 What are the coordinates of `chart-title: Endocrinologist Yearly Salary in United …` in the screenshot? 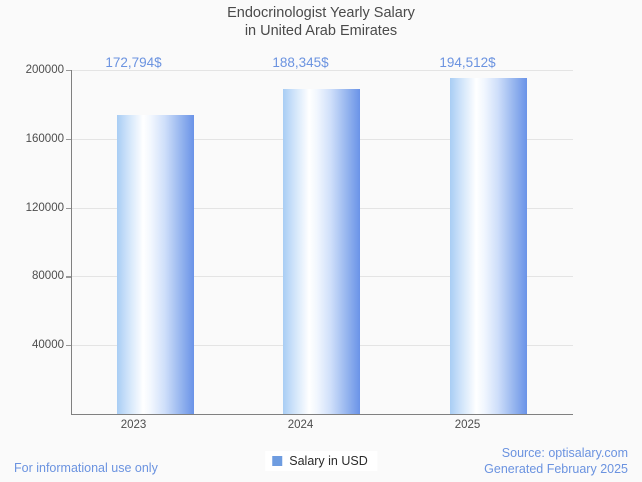 It's located at (321, 22).